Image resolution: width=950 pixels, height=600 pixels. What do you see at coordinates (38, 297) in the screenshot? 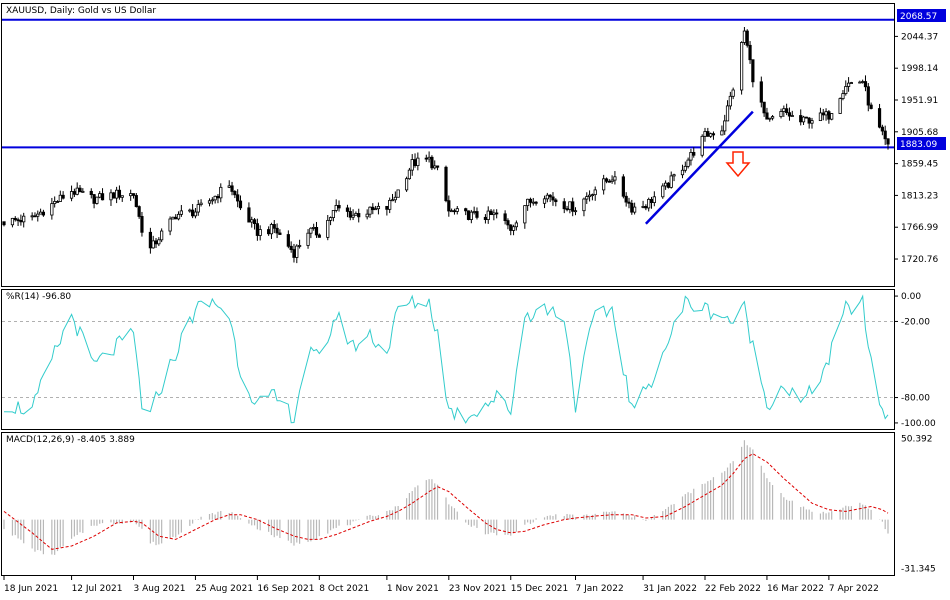
I see `williams-r-title: %R(14) -96.80` at bounding box center [38, 297].